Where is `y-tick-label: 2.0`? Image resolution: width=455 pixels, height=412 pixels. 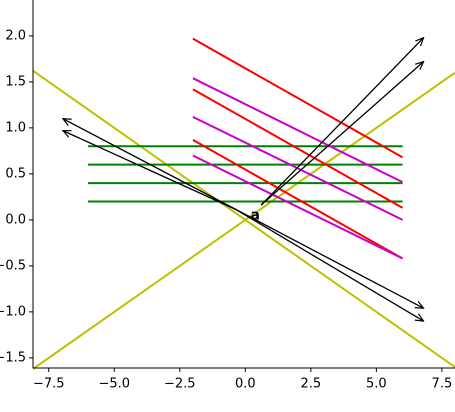
y-tick-label: 2.0 is located at coordinates (15, 35).